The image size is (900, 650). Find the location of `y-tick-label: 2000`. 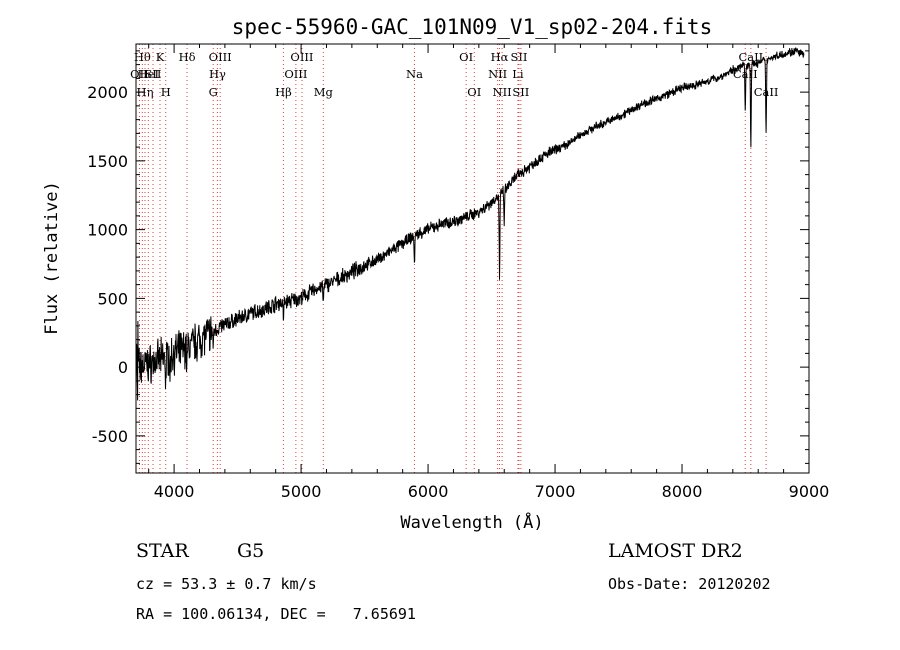

y-tick-label: 2000 is located at coordinates (107, 92).